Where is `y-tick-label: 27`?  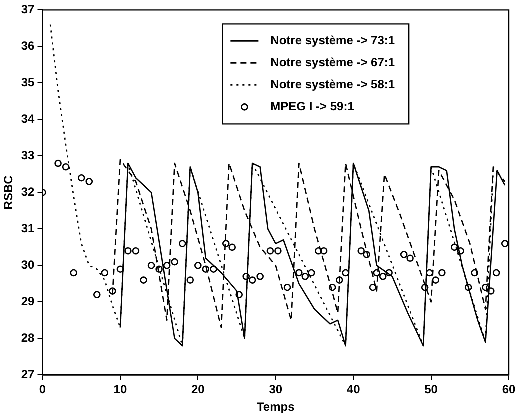
y-tick-label: 27 is located at coordinates (28, 375).